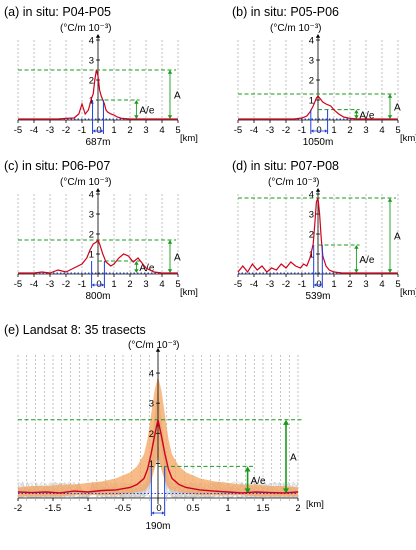 The width and height of the screenshot is (416, 550). I want to click on panel-a-x-tick-label: -4, so click(34, 130).